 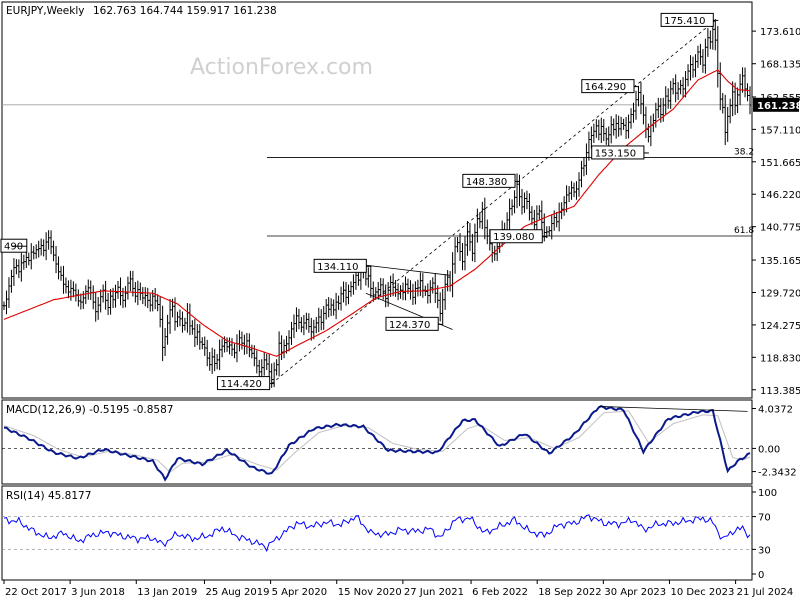 What do you see at coordinates (769, 449) in the screenshot?
I see `macd-tick-label: 0.00` at bounding box center [769, 449].